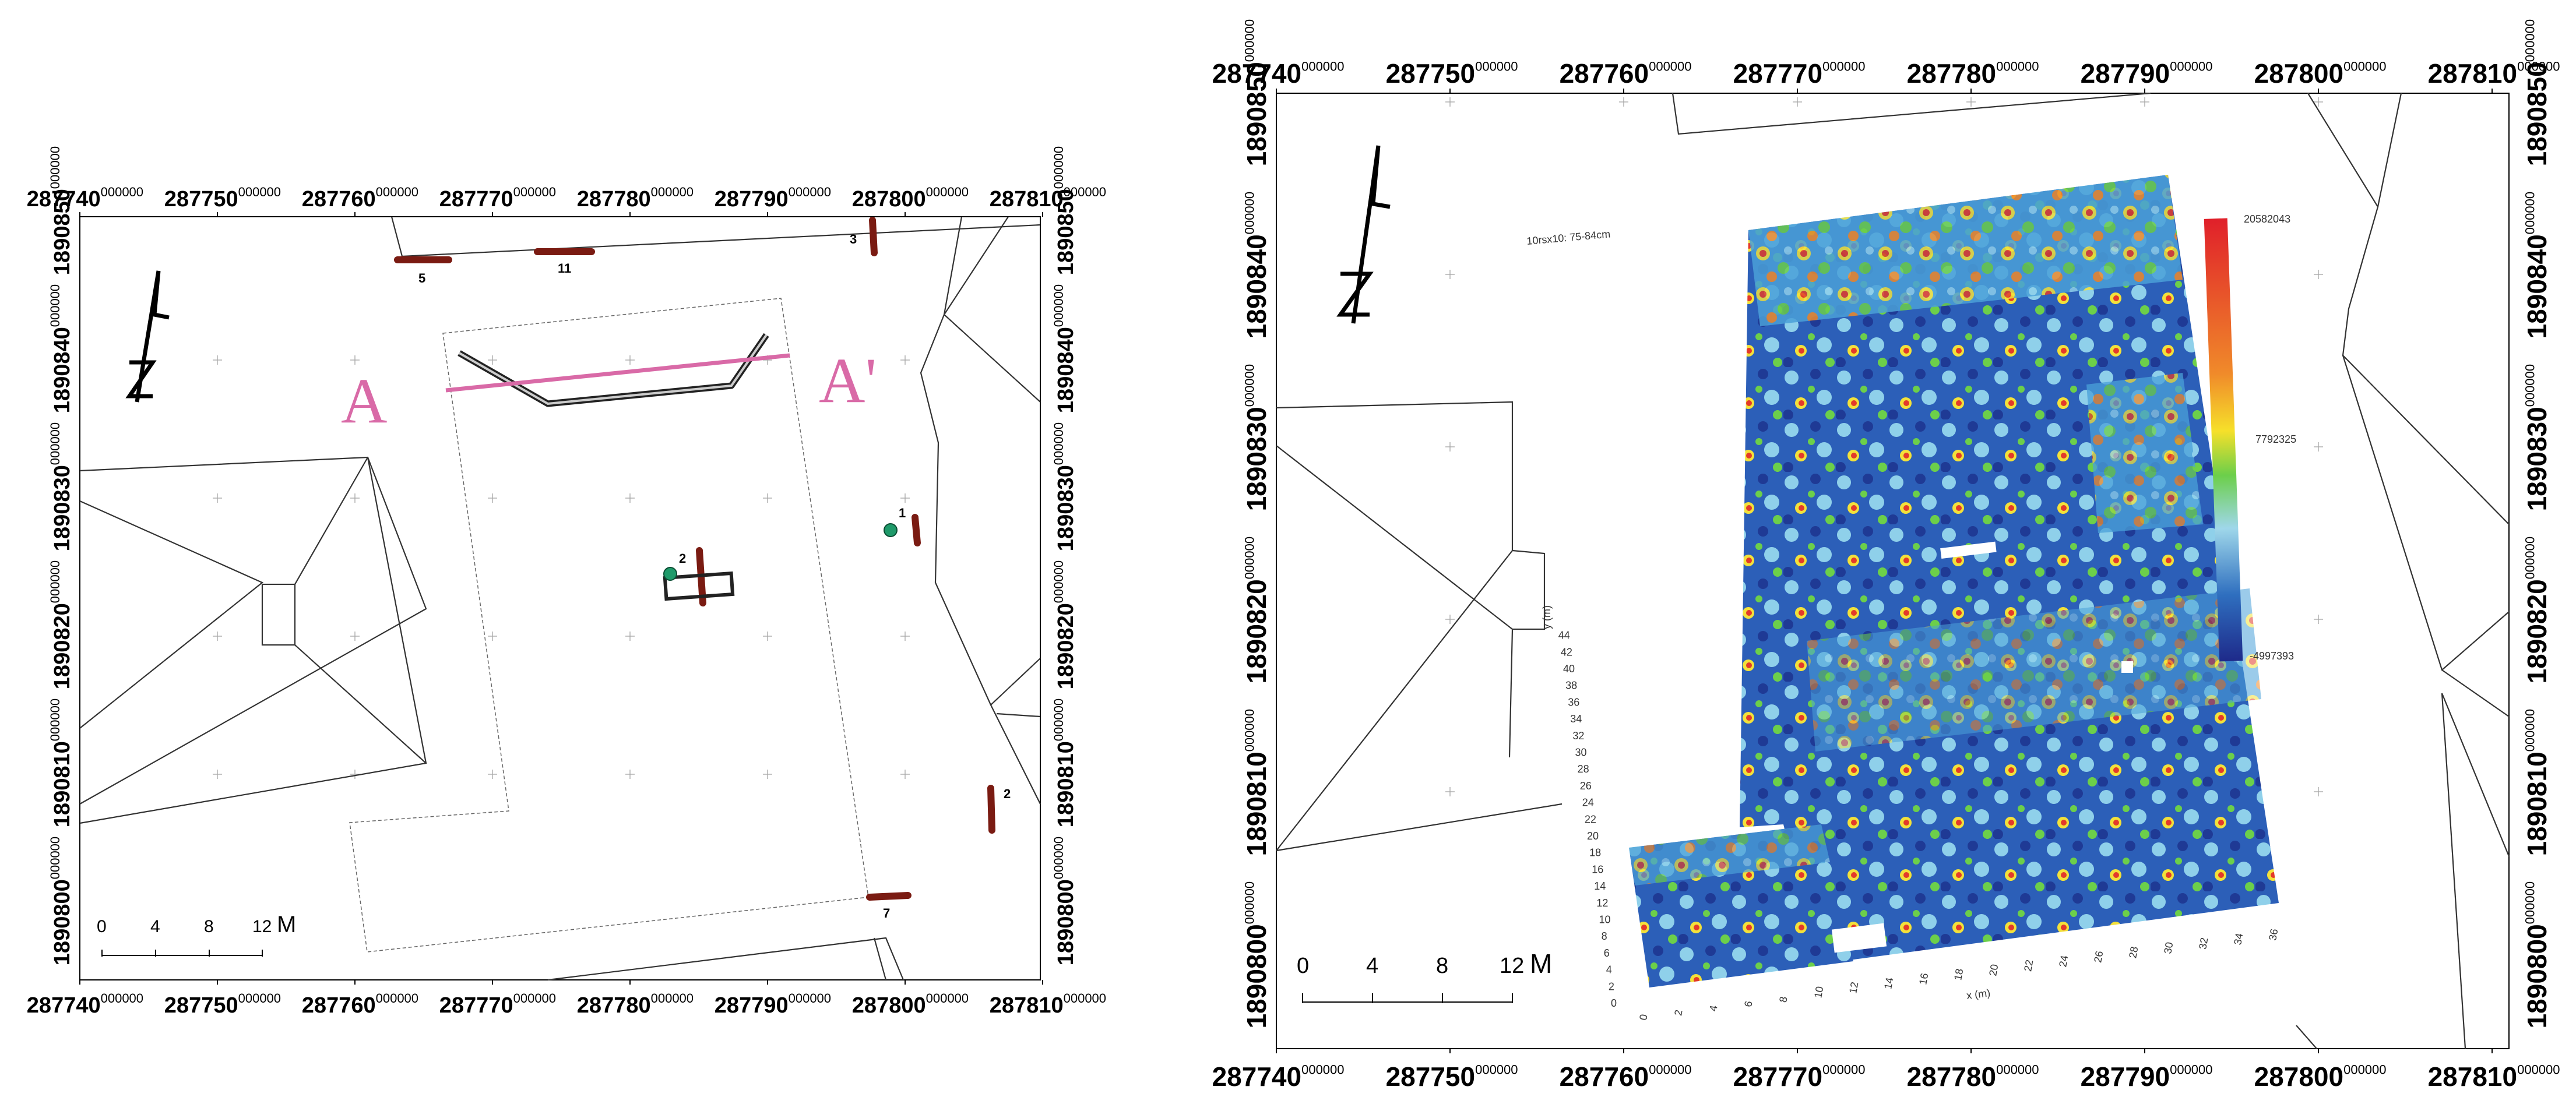 The width and height of the screenshot is (2576, 1104). What do you see at coordinates (1065, 348) in the screenshot?
I see `left-y-tick-right-4: 1890840000000` at bounding box center [1065, 348].